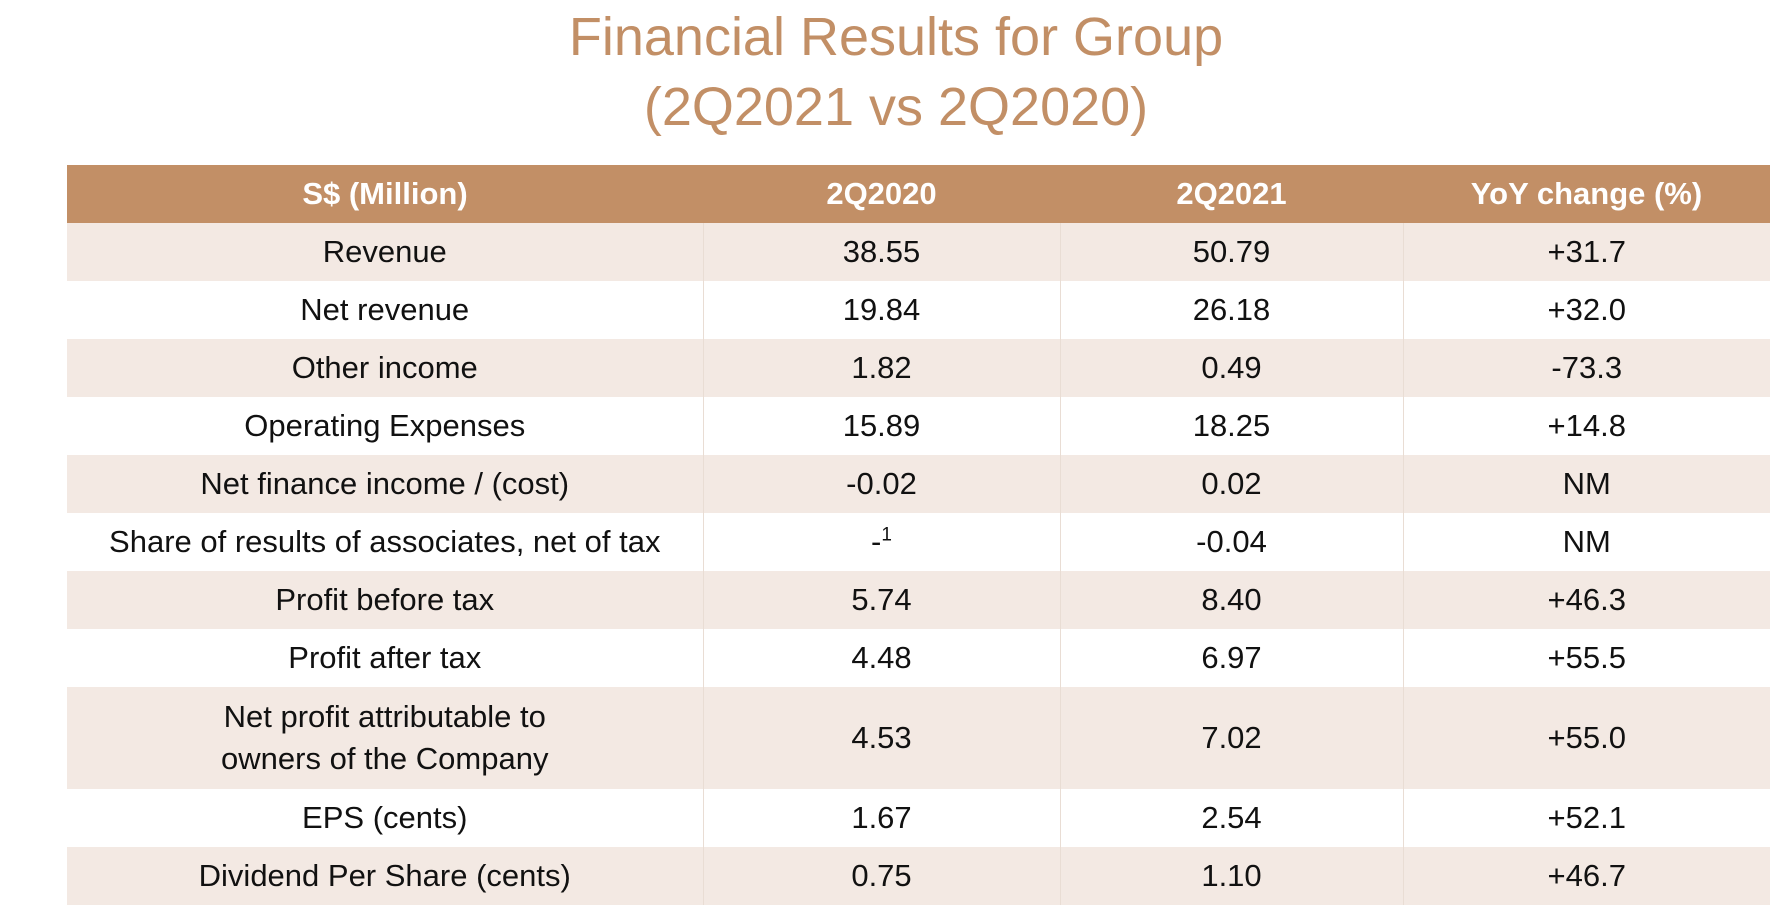 This screenshot has width=1792, height=908. What do you see at coordinates (881, 876) in the screenshot?
I see `value-2q2020: 0.75` at bounding box center [881, 876].